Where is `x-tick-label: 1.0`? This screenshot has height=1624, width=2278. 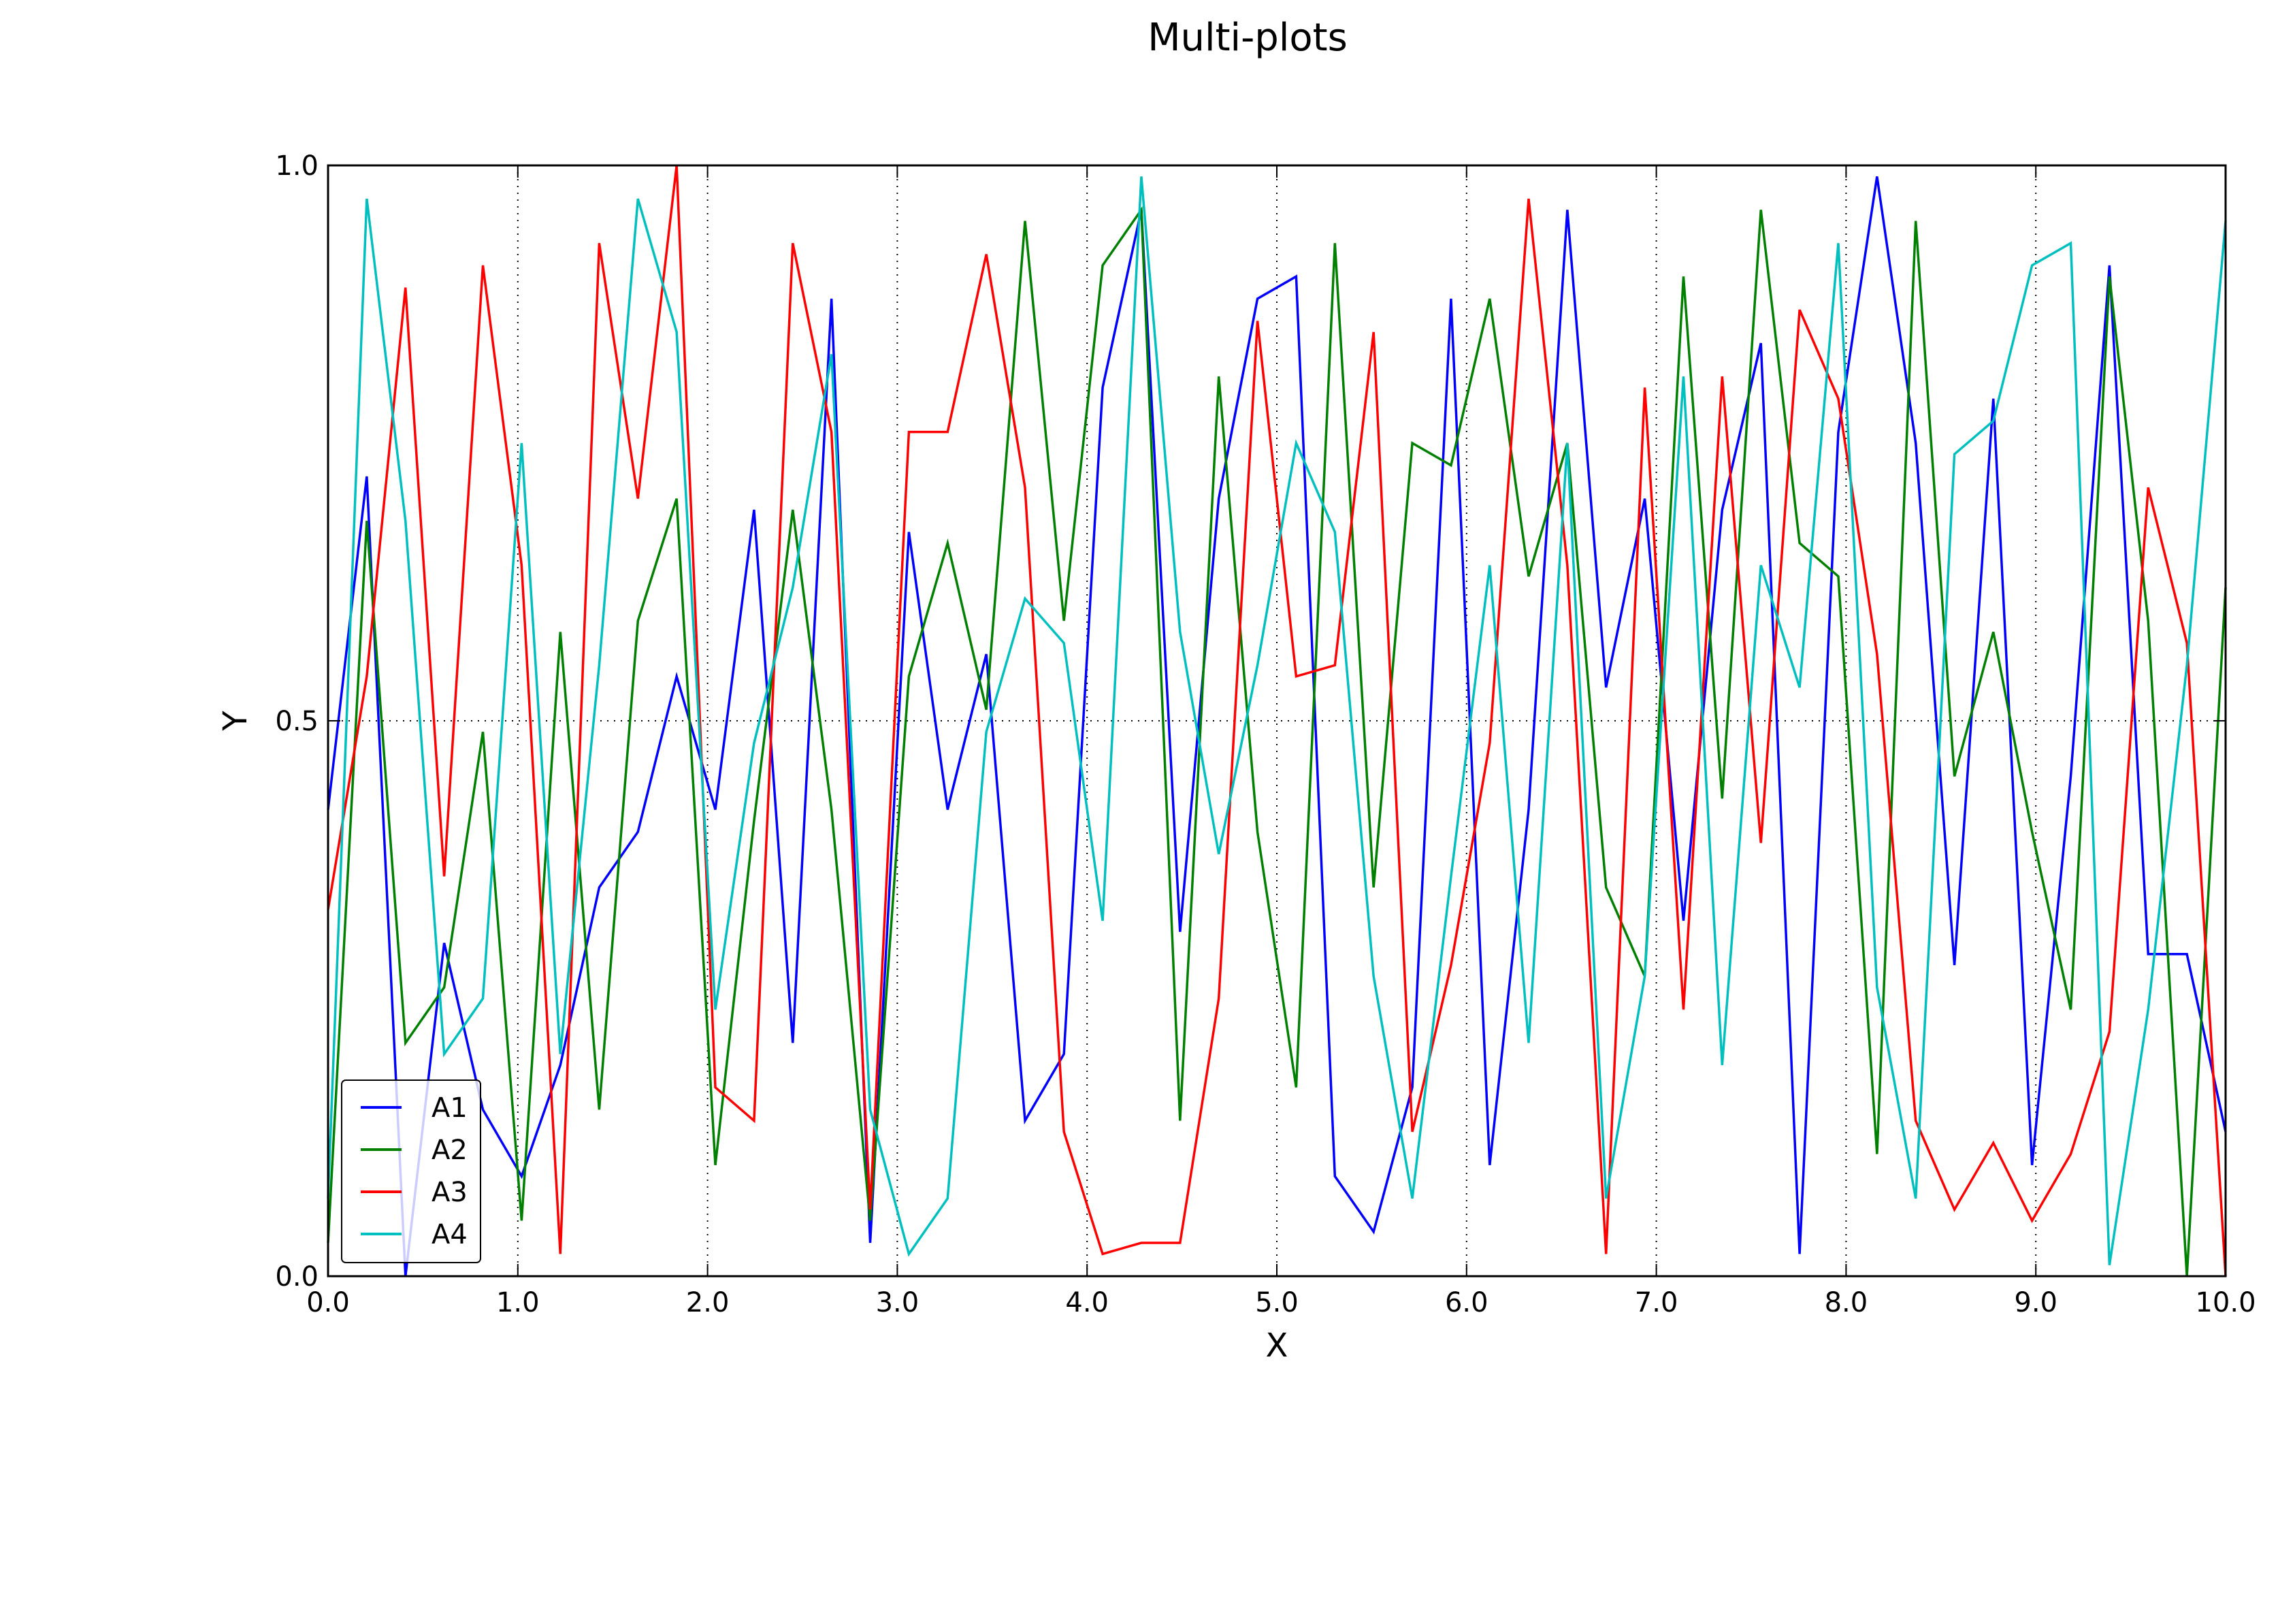
x-tick-label: 1.0 is located at coordinates (518, 1302).